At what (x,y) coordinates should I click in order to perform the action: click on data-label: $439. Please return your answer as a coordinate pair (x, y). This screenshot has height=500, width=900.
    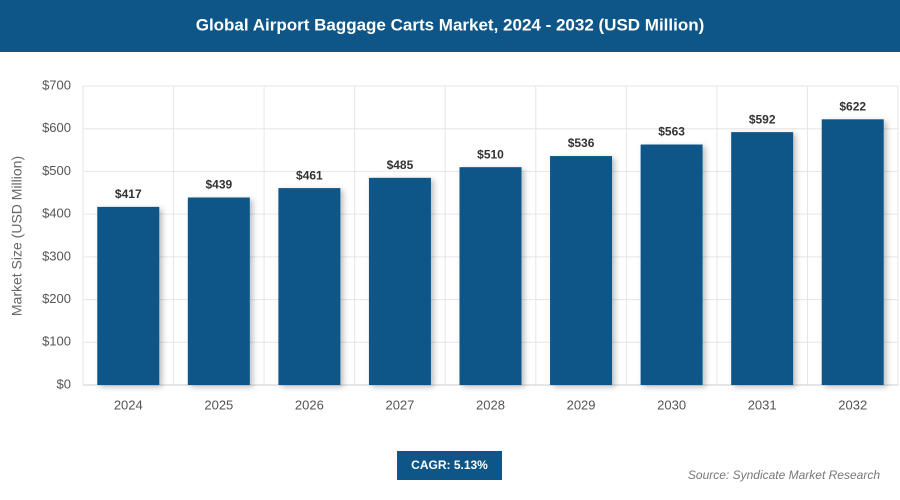
    Looking at the image, I should click on (218, 185).